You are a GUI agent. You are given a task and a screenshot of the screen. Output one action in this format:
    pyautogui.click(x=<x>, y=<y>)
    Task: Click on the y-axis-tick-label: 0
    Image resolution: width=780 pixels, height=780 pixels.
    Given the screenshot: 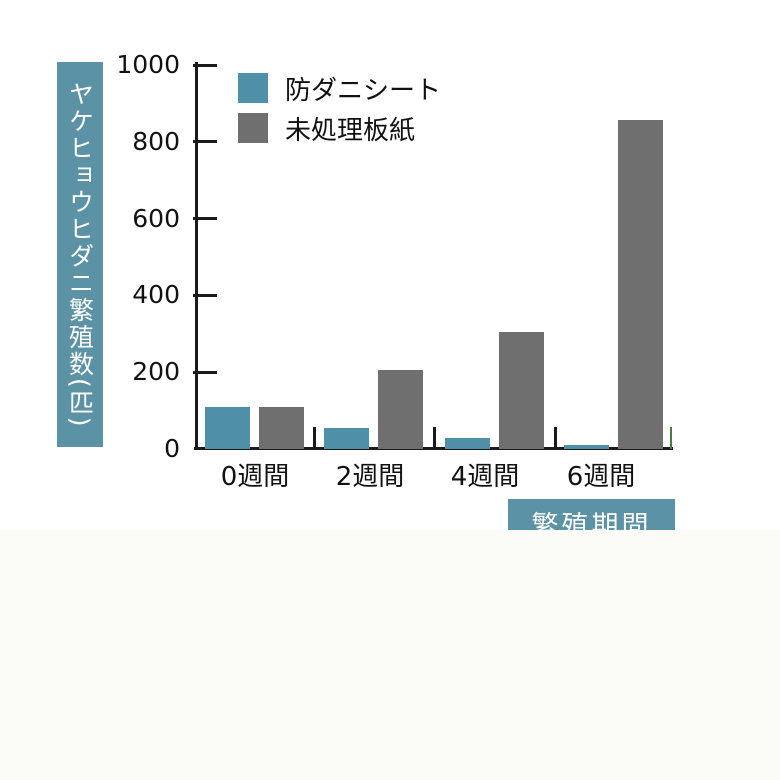 What is the action you would take?
    pyautogui.click(x=172, y=448)
    